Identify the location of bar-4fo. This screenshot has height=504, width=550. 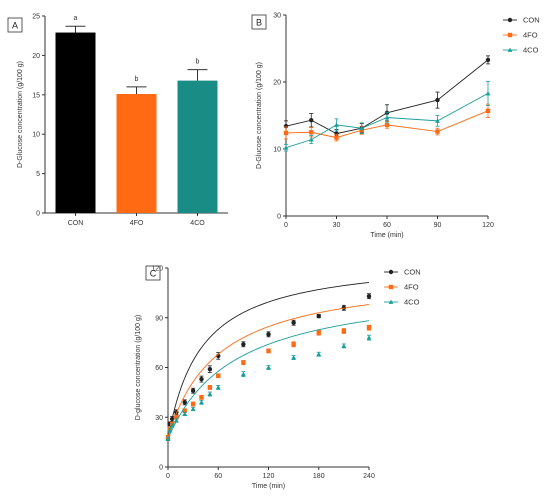
(136, 153).